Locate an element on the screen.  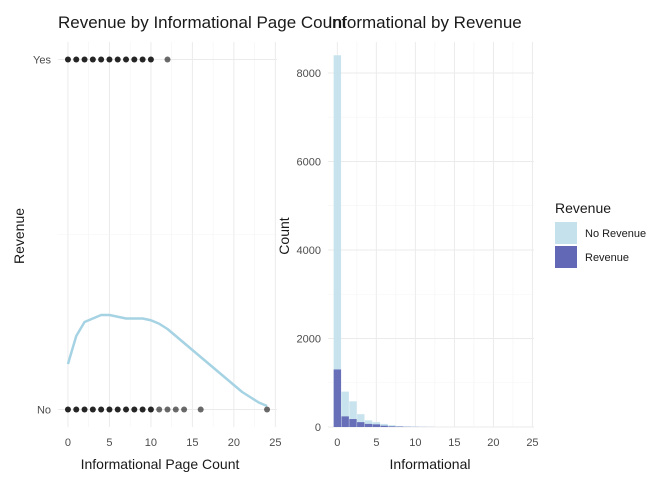
y-tick-label: 6000 is located at coordinates (309, 162).